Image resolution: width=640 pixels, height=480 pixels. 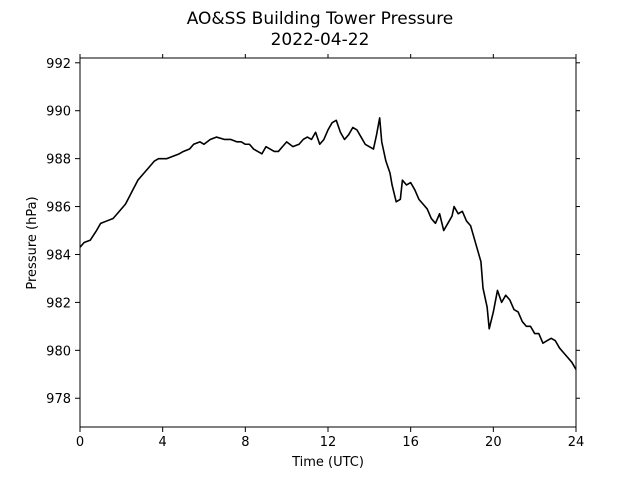 I want to click on x-tick-label: 0, so click(x=80, y=442).